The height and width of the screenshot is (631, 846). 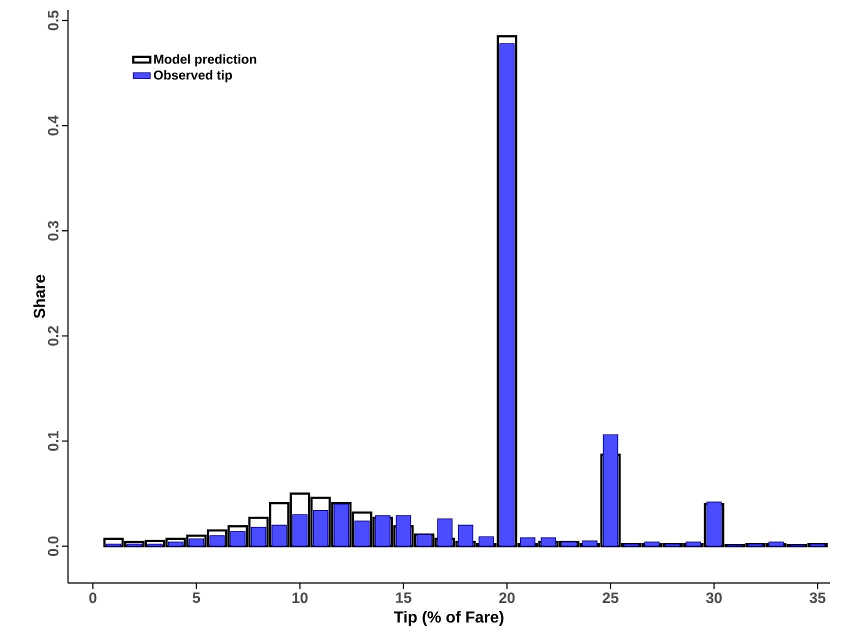 I want to click on y-tick-label: 0.5, so click(x=53, y=20).